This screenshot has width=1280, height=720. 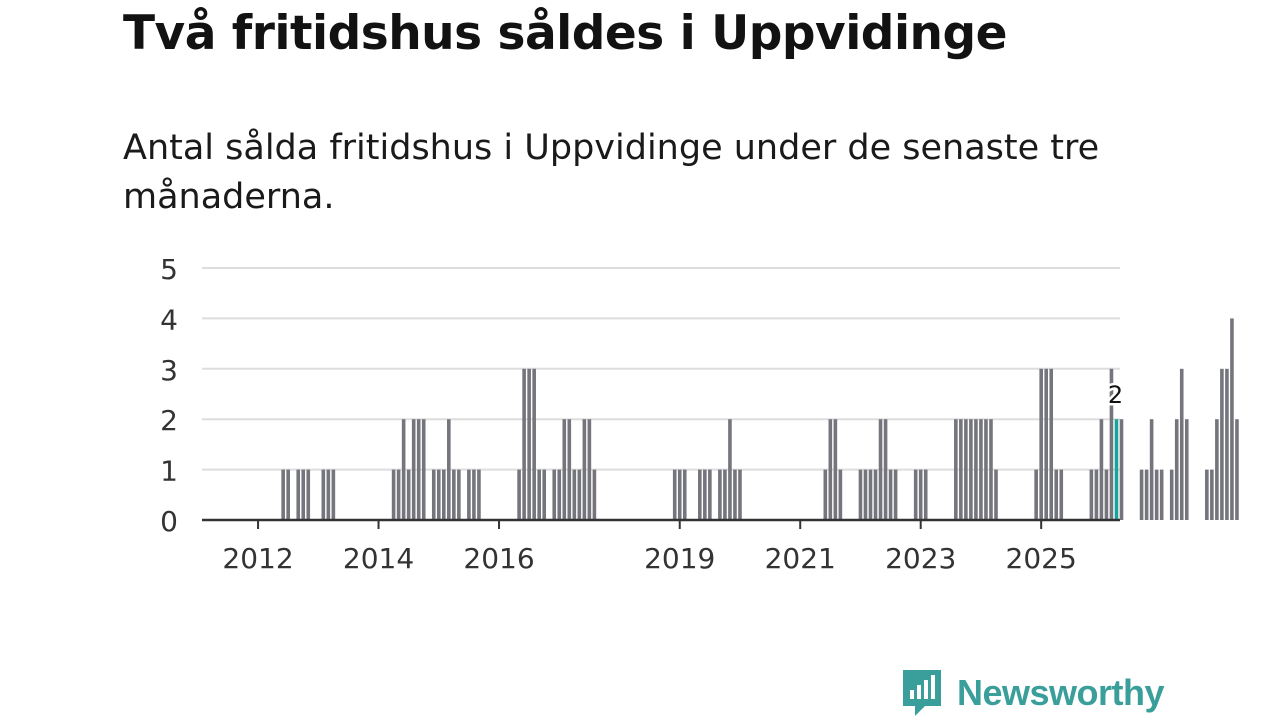 I want to click on y-tick-label: 0, so click(x=169, y=521).